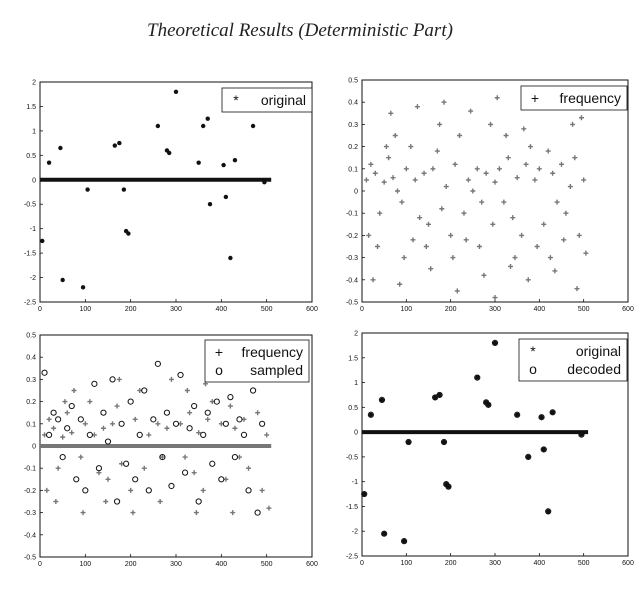 The image size is (635, 600). I want to click on legend-box, so click(257, 361).